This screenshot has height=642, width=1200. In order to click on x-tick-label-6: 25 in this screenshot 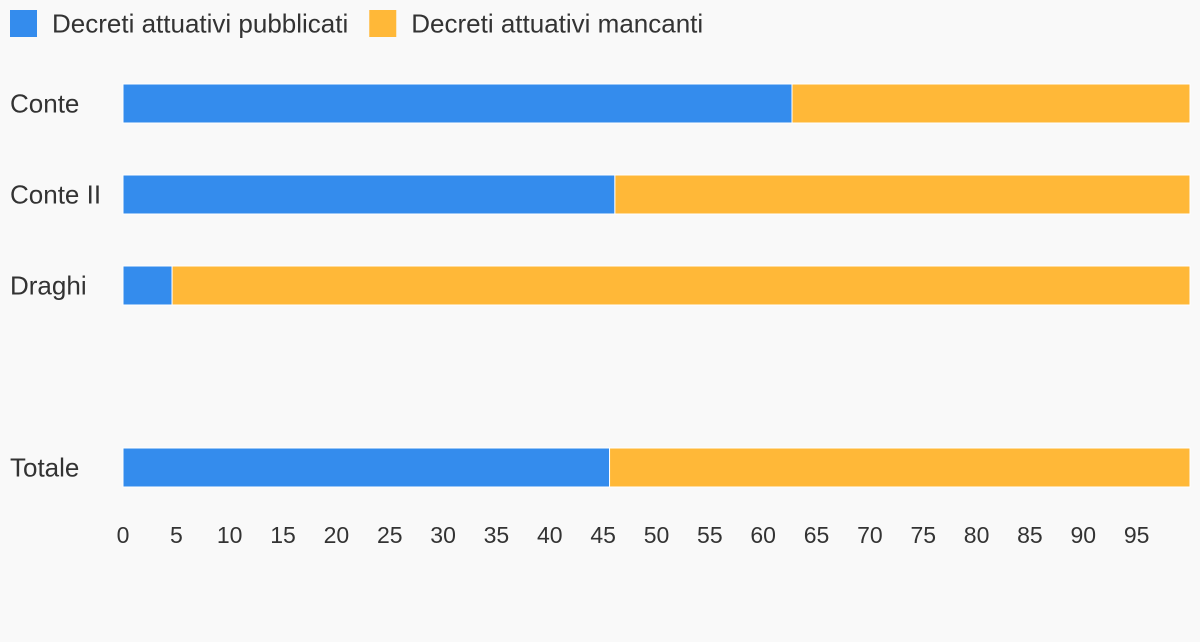, I will do `click(390, 535)`.